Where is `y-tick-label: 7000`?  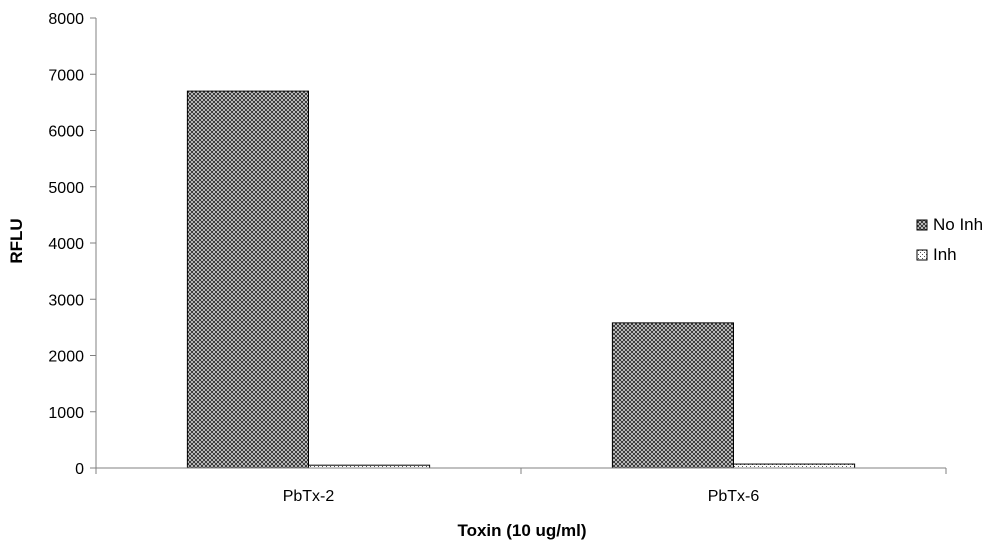
y-tick-label: 7000 is located at coordinates (66, 75).